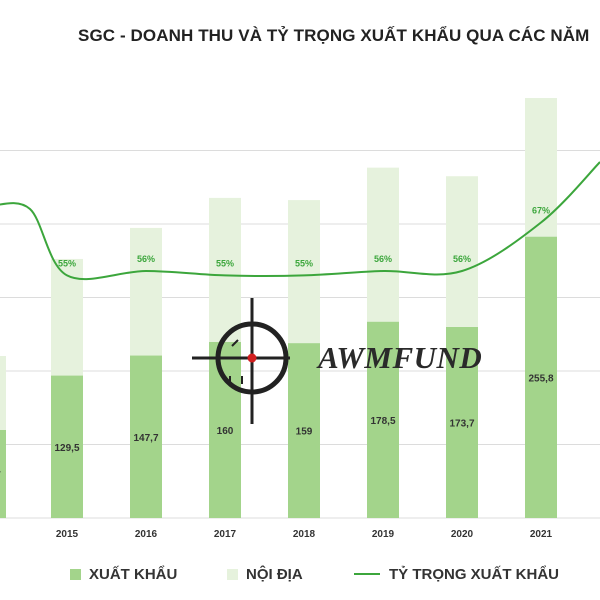 The width and height of the screenshot is (600, 600). Describe the element at coordinates (225, 534) in the screenshot. I see `x-tick-label: 2017` at that location.